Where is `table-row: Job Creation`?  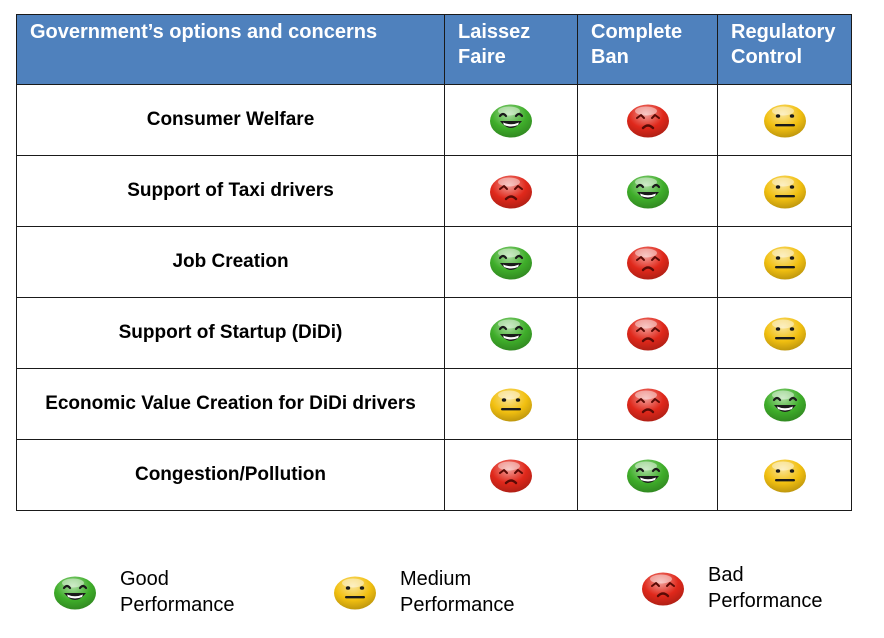
table-row: Job Creation is located at coordinates (434, 262).